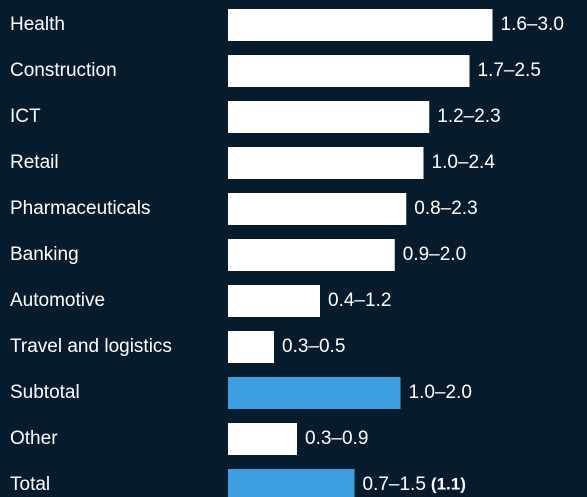 The height and width of the screenshot is (497, 587). I want to click on category-label: Banking, so click(44, 254).